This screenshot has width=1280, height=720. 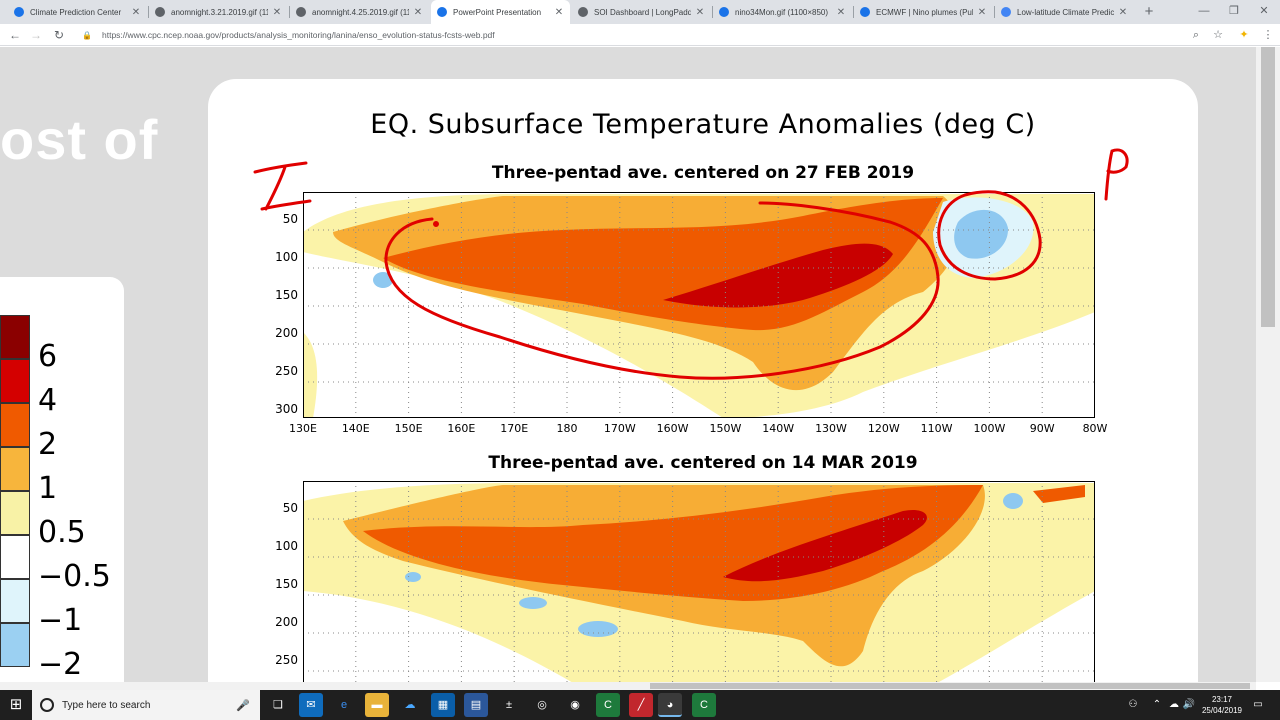 I want to click on search-icon, so click(x=47, y=705).